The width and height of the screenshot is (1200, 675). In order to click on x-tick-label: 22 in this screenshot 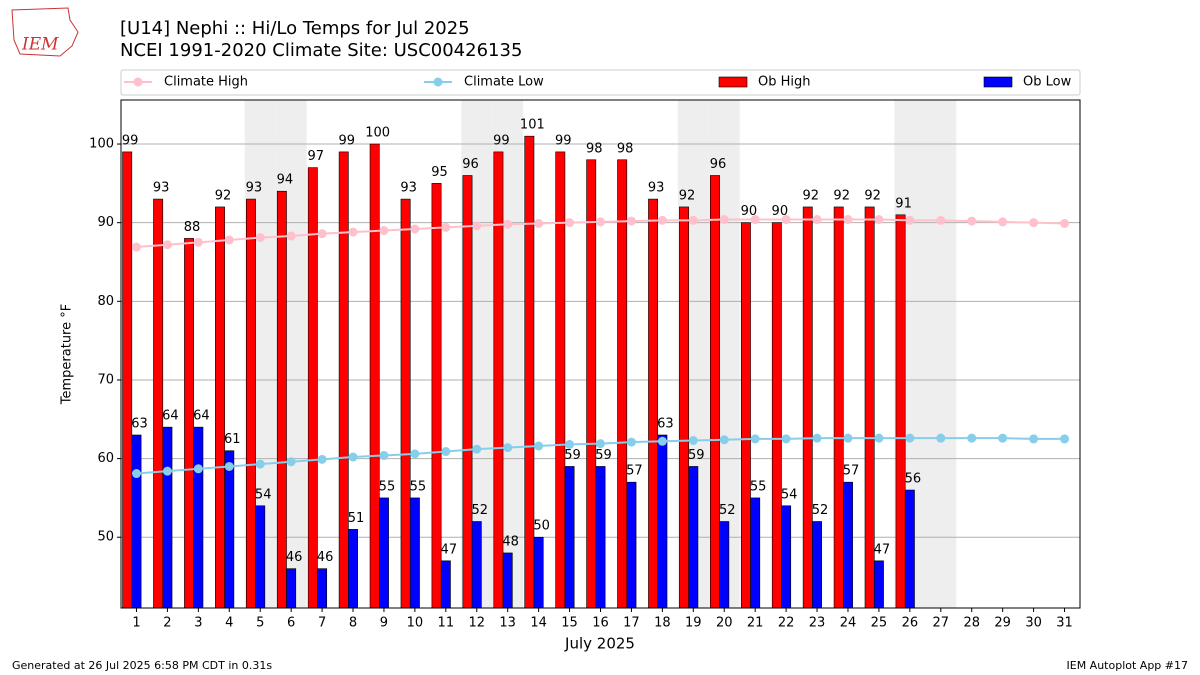, I will do `click(786, 623)`.